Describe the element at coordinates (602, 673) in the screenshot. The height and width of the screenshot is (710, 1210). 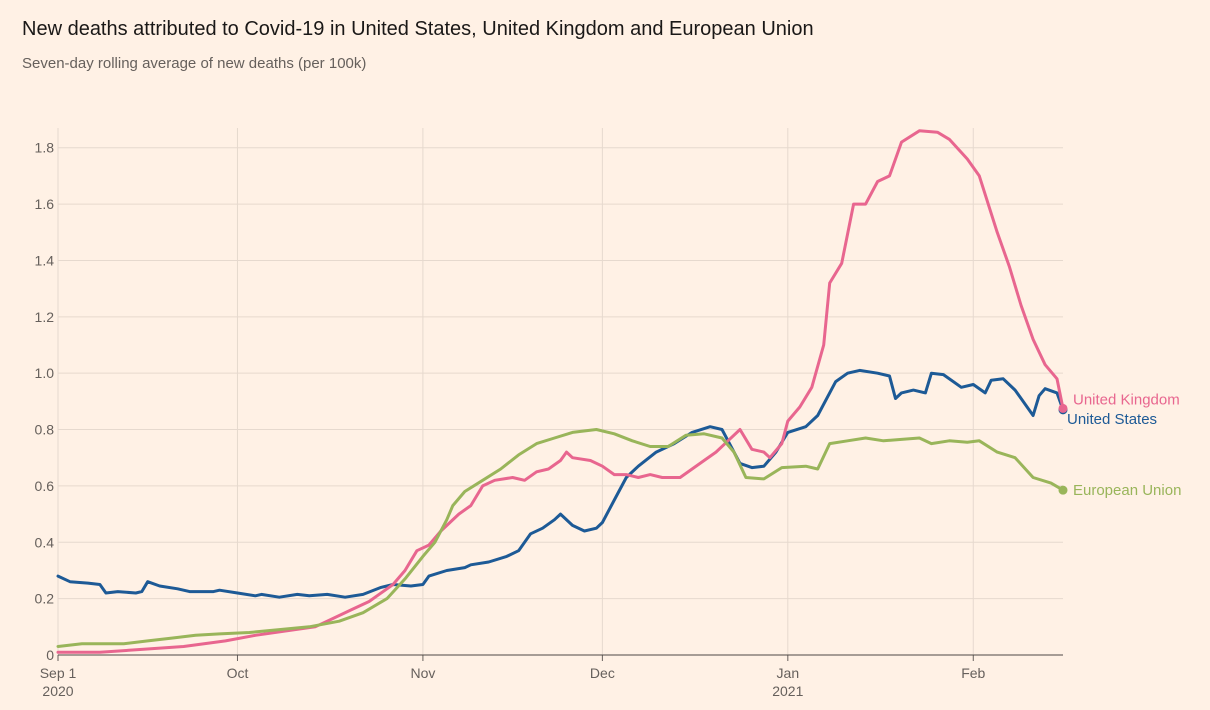
I see `x-tick-label: Dec` at that location.